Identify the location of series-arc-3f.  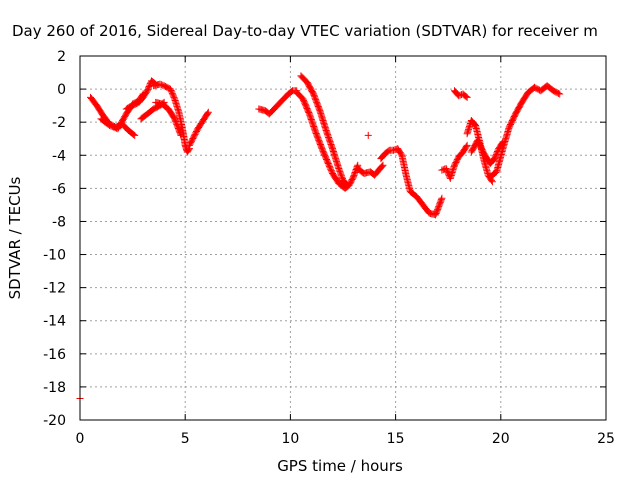
(547, 90).